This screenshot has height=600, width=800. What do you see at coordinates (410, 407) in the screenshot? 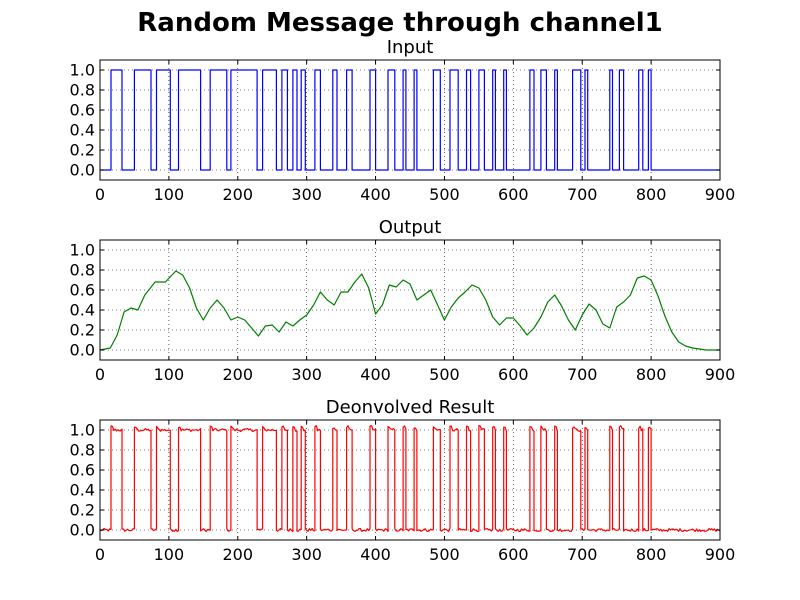
I see `panel-title-3: Deonvolved Result` at bounding box center [410, 407].